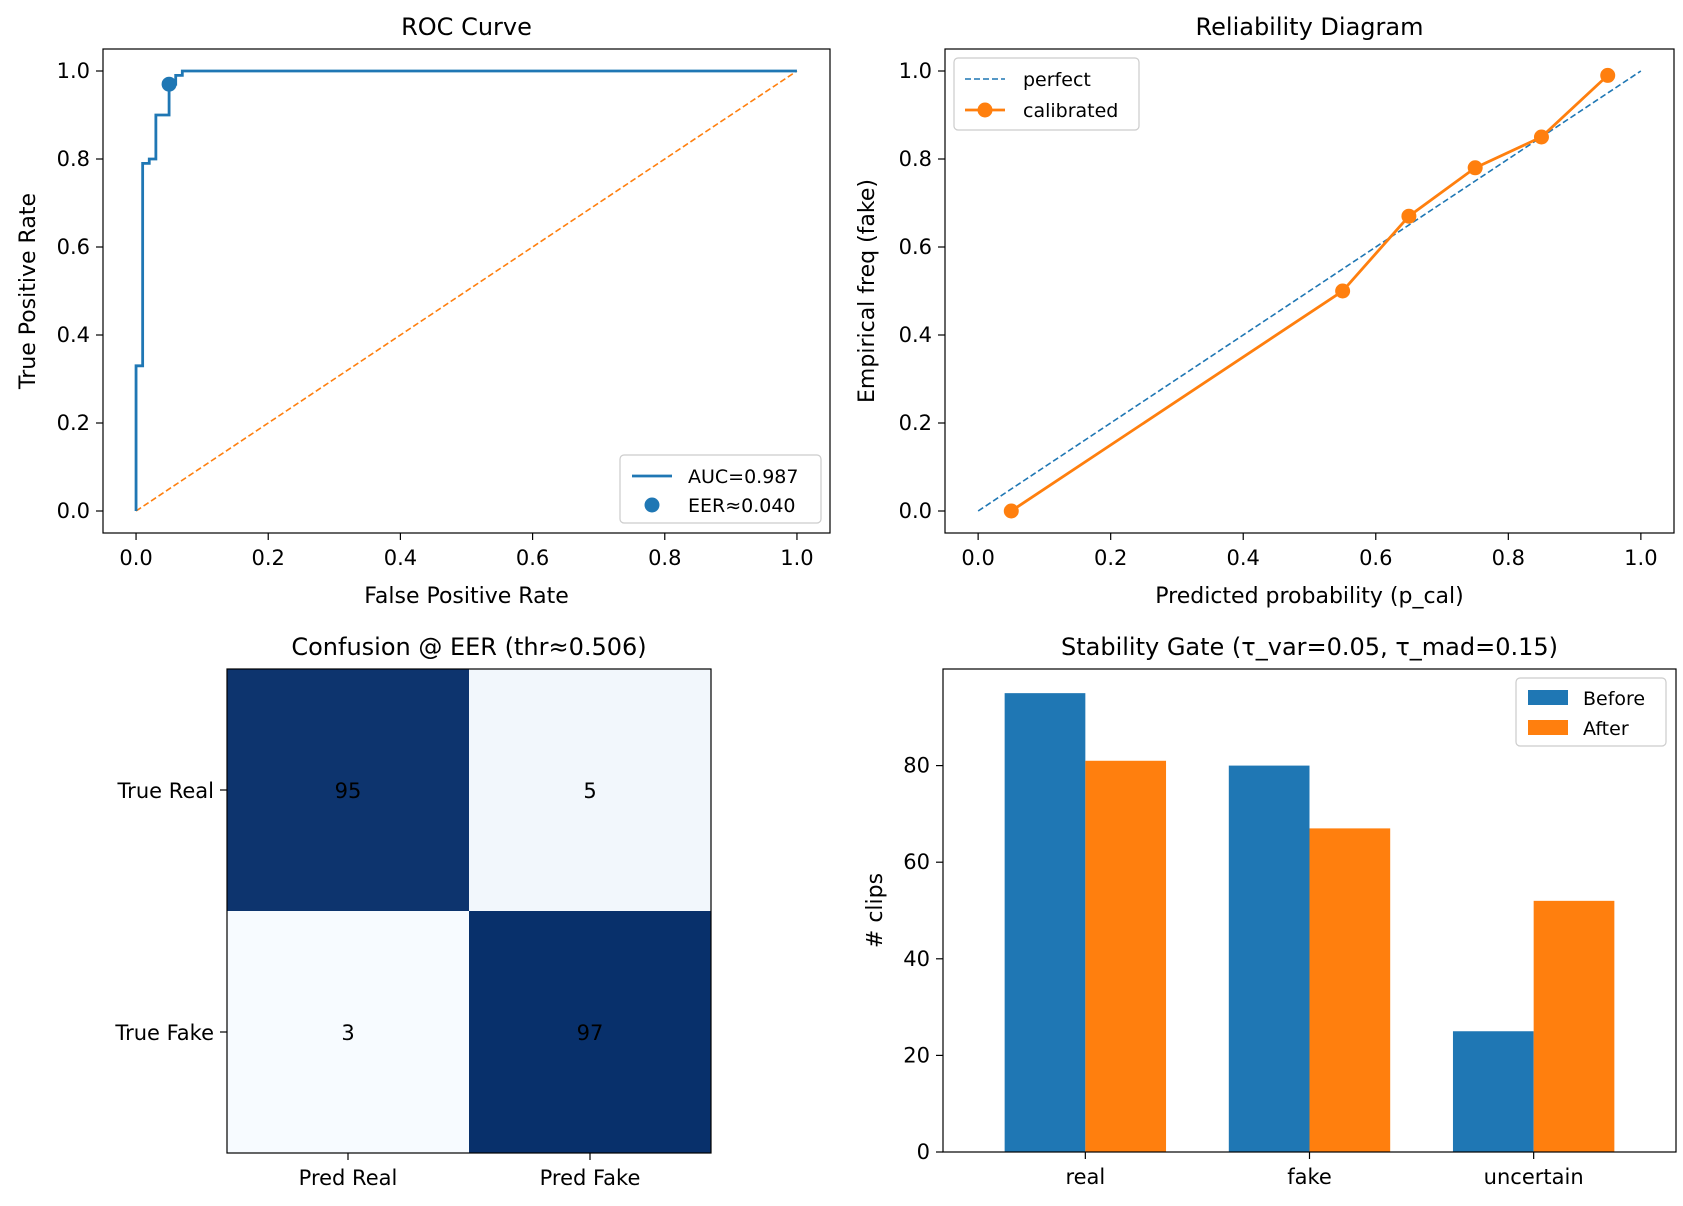 This screenshot has width=1683, height=1206. I want to click on matrix-cell-value: 97, so click(590, 1033).